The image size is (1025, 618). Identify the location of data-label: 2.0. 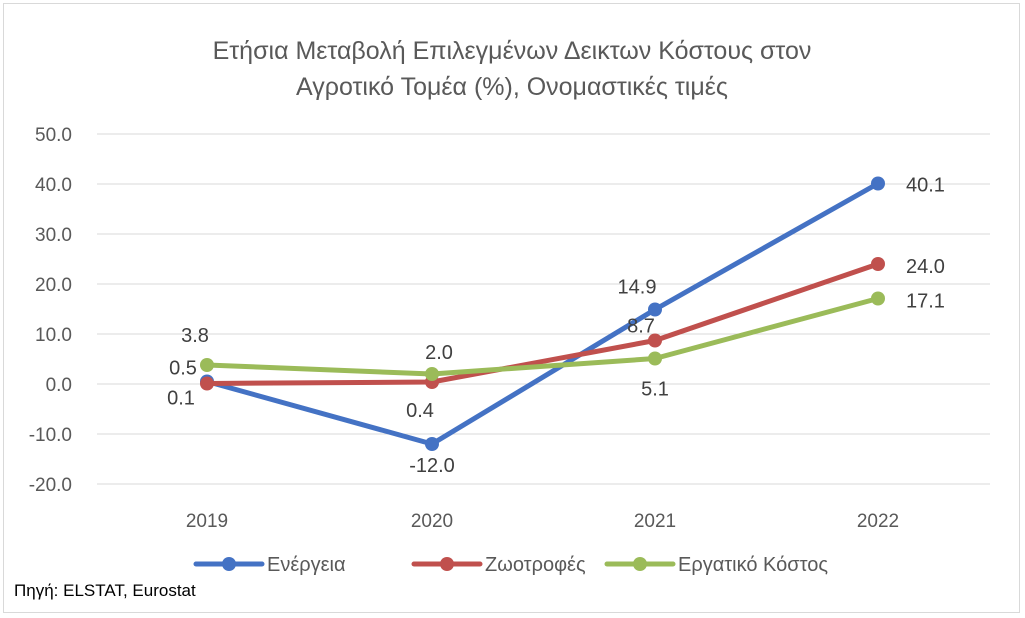
(439, 353).